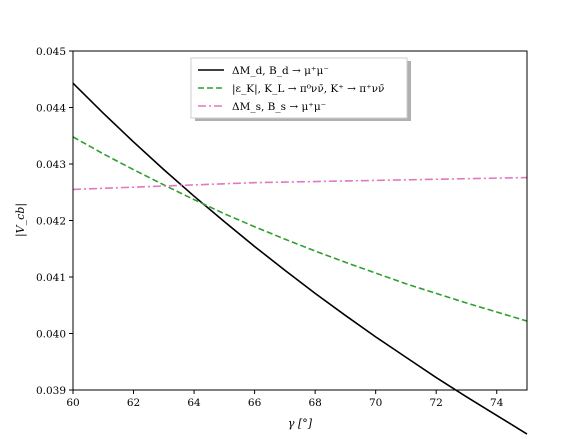 The height and width of the screenshot is (439, 586). Describe the element at coordinates (21, 220) in the screenshot. I see `y-axis-label: |V_cb|` at that location.